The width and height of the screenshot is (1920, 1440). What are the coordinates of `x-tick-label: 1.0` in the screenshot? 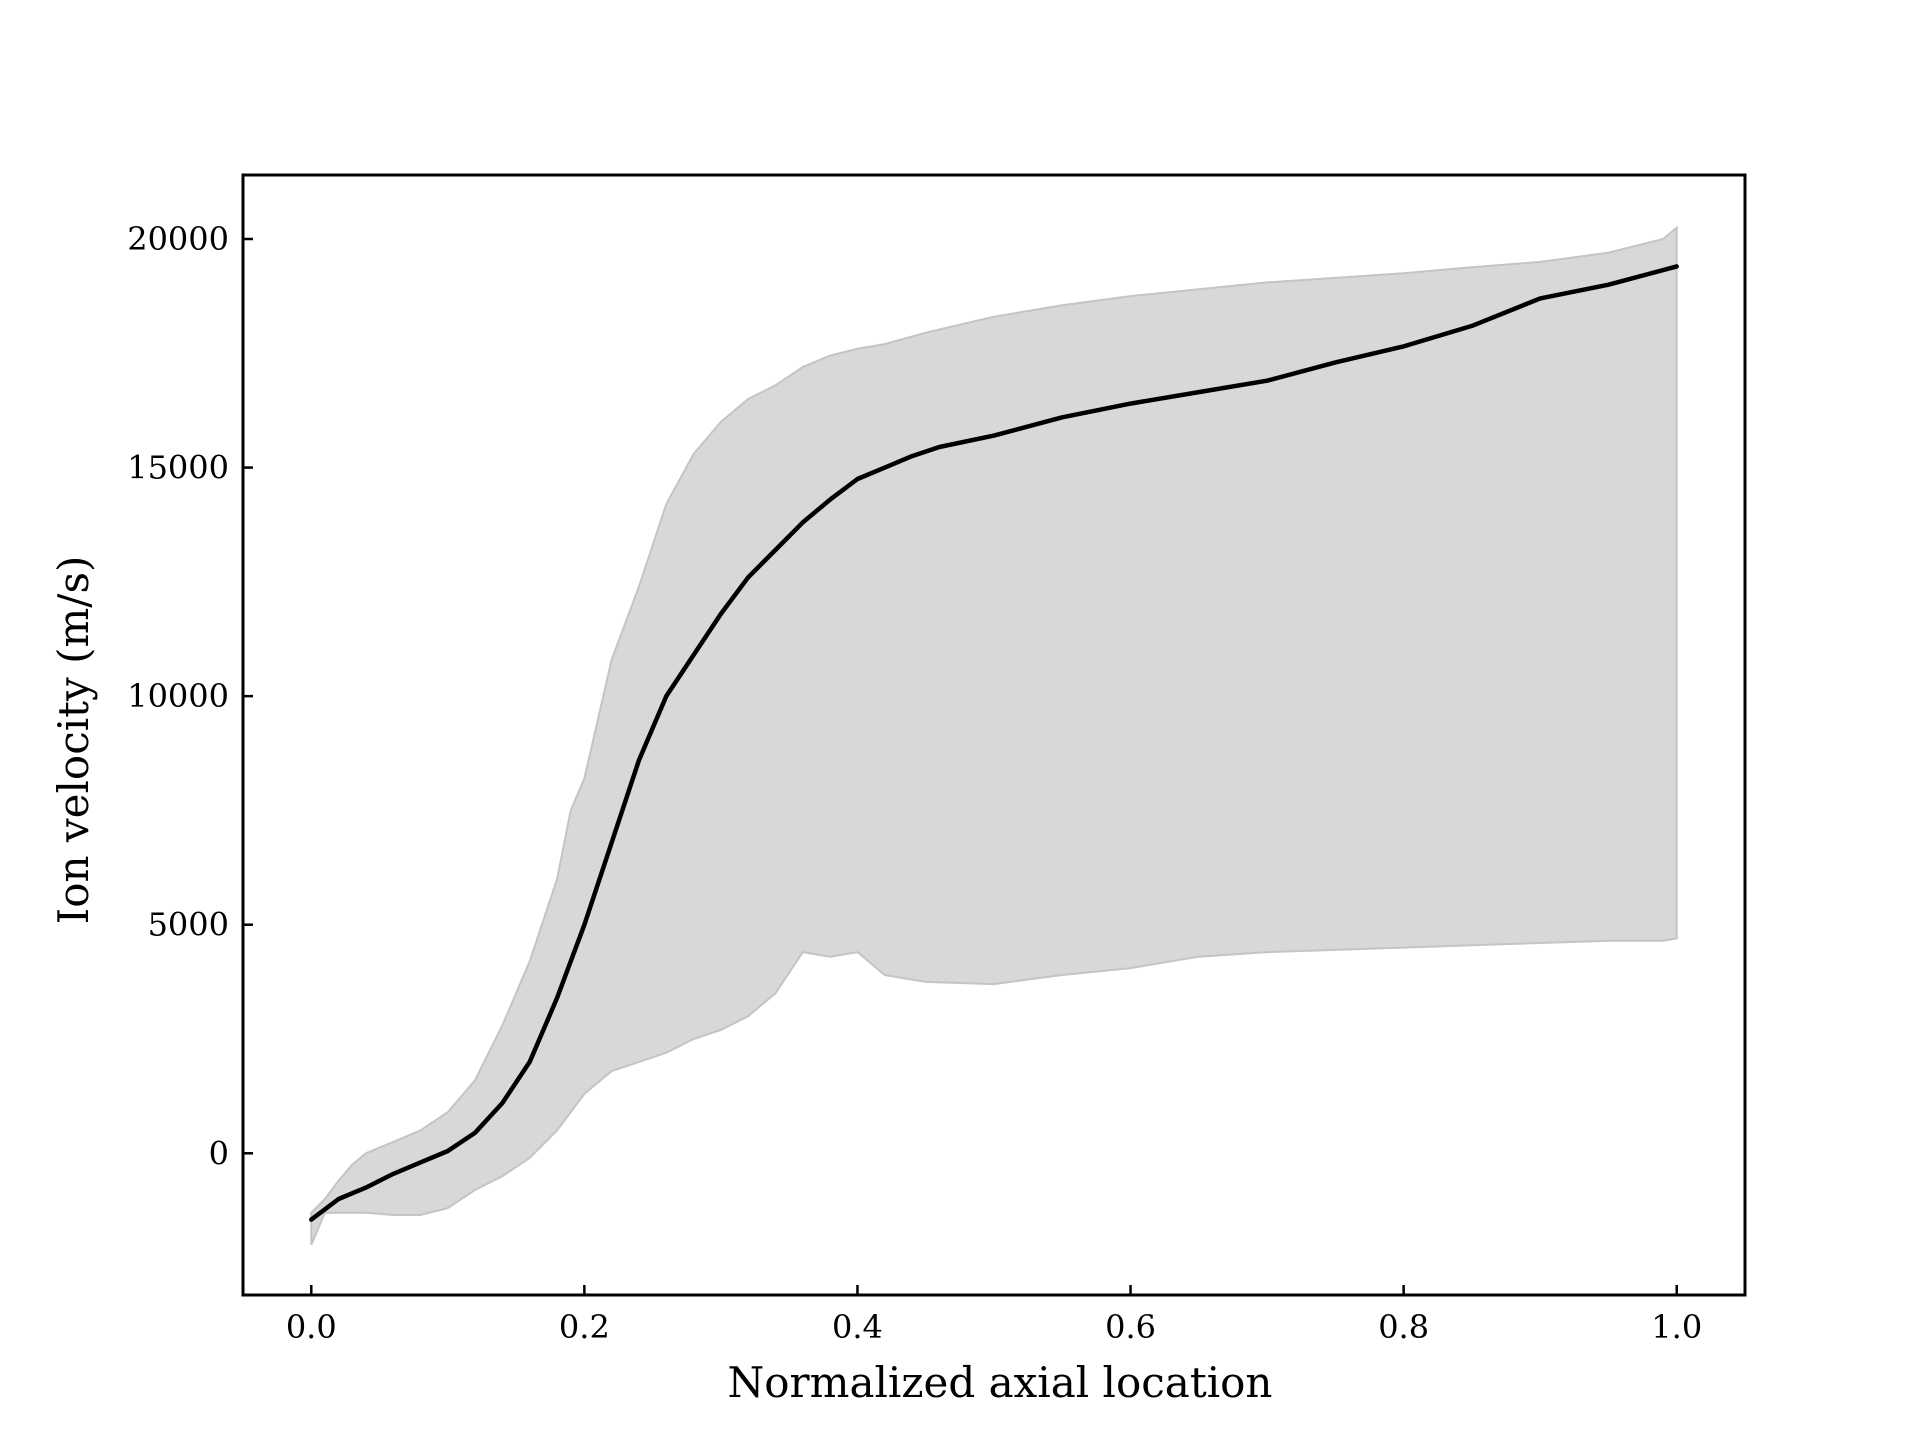 It's located at (1676, 1327).